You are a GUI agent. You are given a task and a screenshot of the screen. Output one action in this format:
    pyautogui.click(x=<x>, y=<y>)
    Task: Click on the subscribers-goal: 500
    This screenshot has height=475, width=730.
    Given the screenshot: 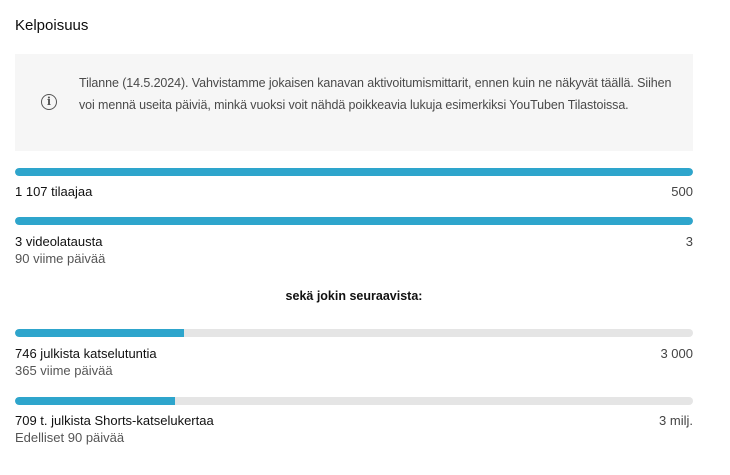 What is the action you would take?
    pyautogui.click(x=682, y=191)
    